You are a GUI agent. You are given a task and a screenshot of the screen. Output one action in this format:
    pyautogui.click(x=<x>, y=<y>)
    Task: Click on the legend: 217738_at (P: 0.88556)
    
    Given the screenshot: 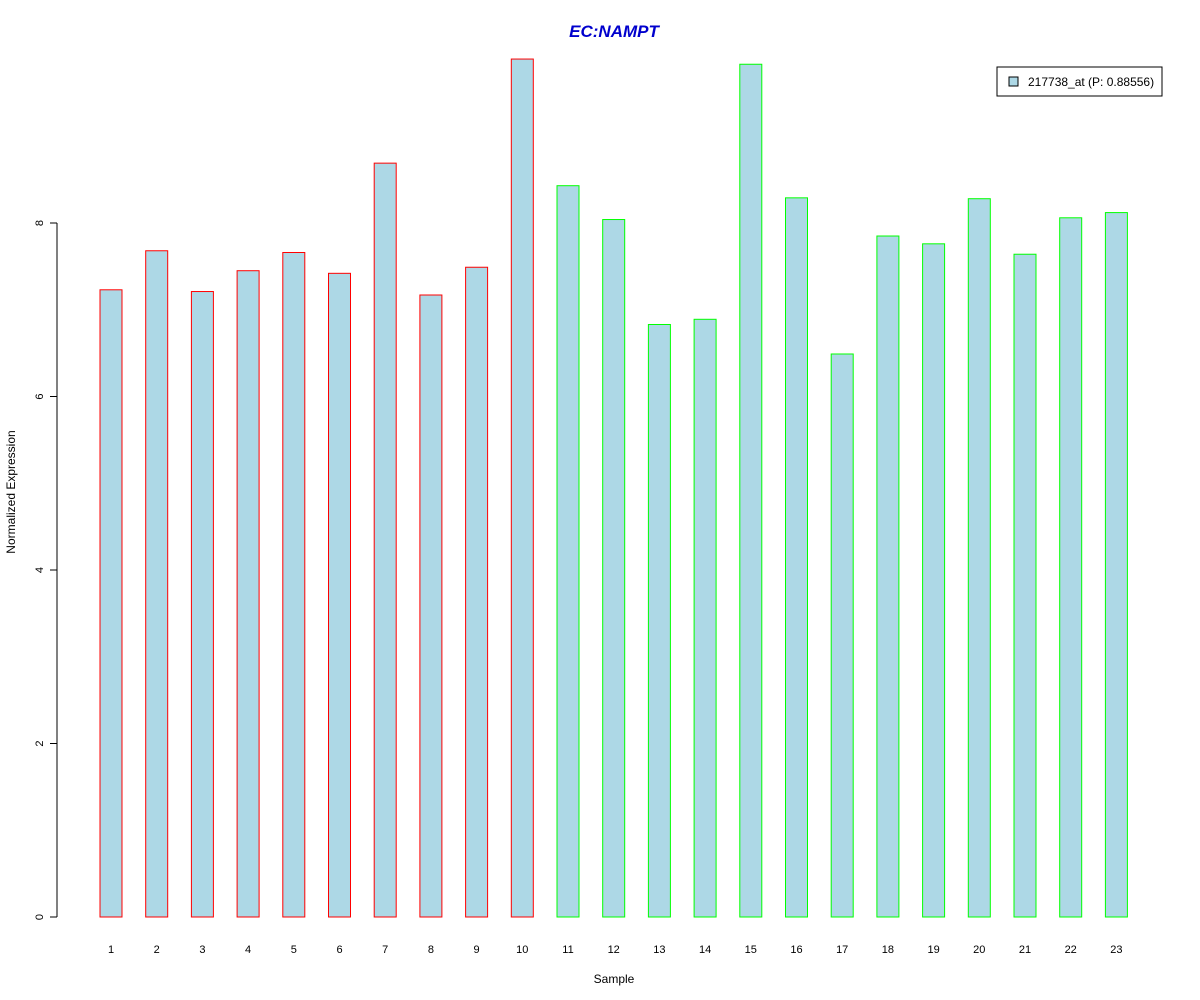 What is the action you would take?
    pyautogui.click(x=1079, y=81)
    